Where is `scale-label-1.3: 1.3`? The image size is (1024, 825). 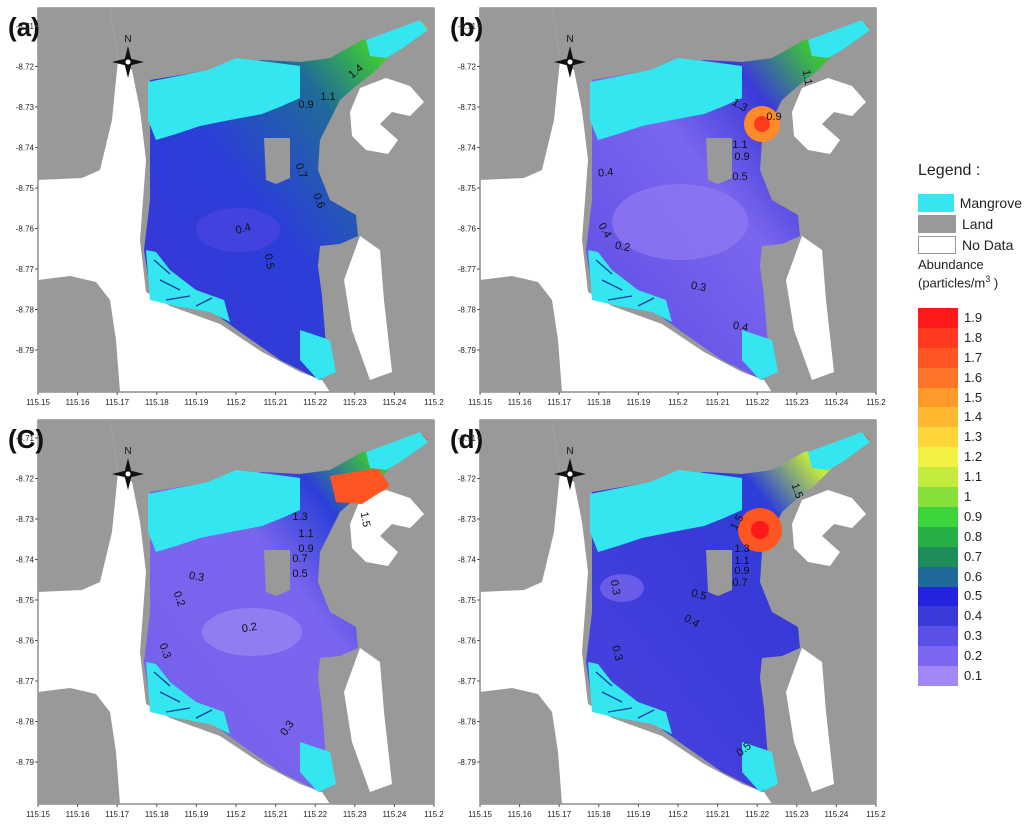 scale-label-1.3: 1.3 is located at coordinates (973, 437).